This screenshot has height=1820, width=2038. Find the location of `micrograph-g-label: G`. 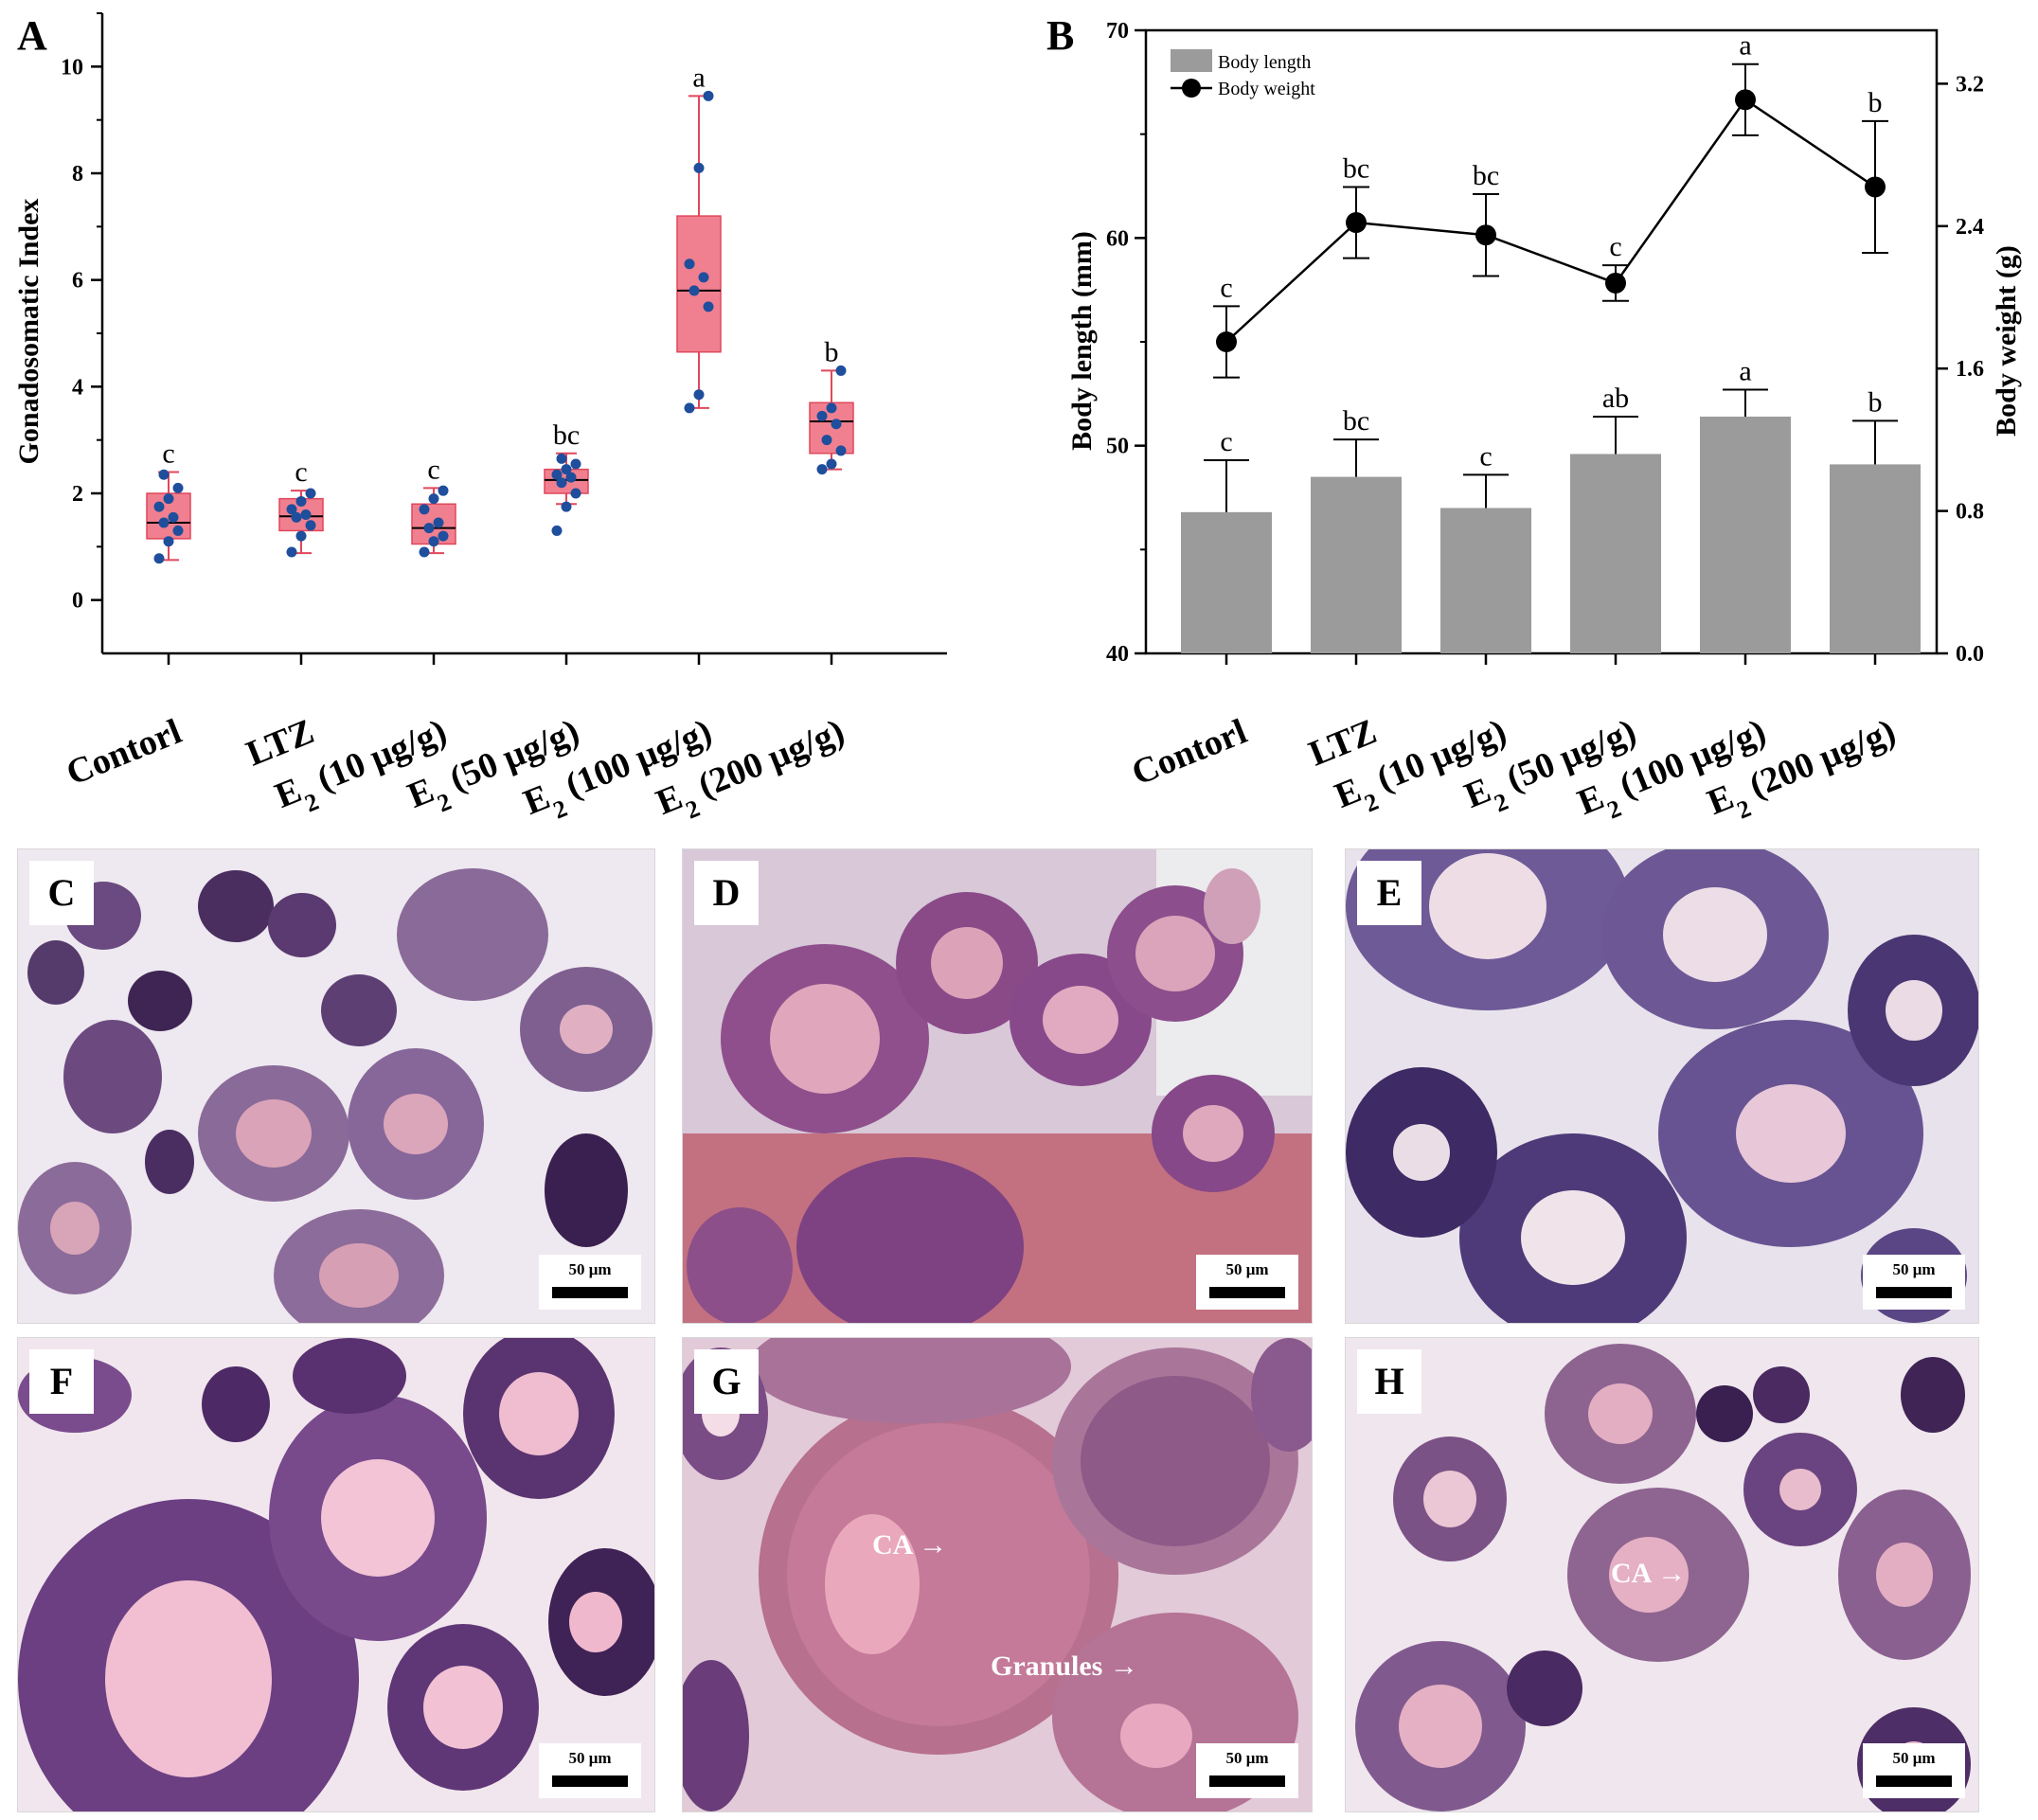

micrograph-g-label: G is located at coordinates (726, 1381).